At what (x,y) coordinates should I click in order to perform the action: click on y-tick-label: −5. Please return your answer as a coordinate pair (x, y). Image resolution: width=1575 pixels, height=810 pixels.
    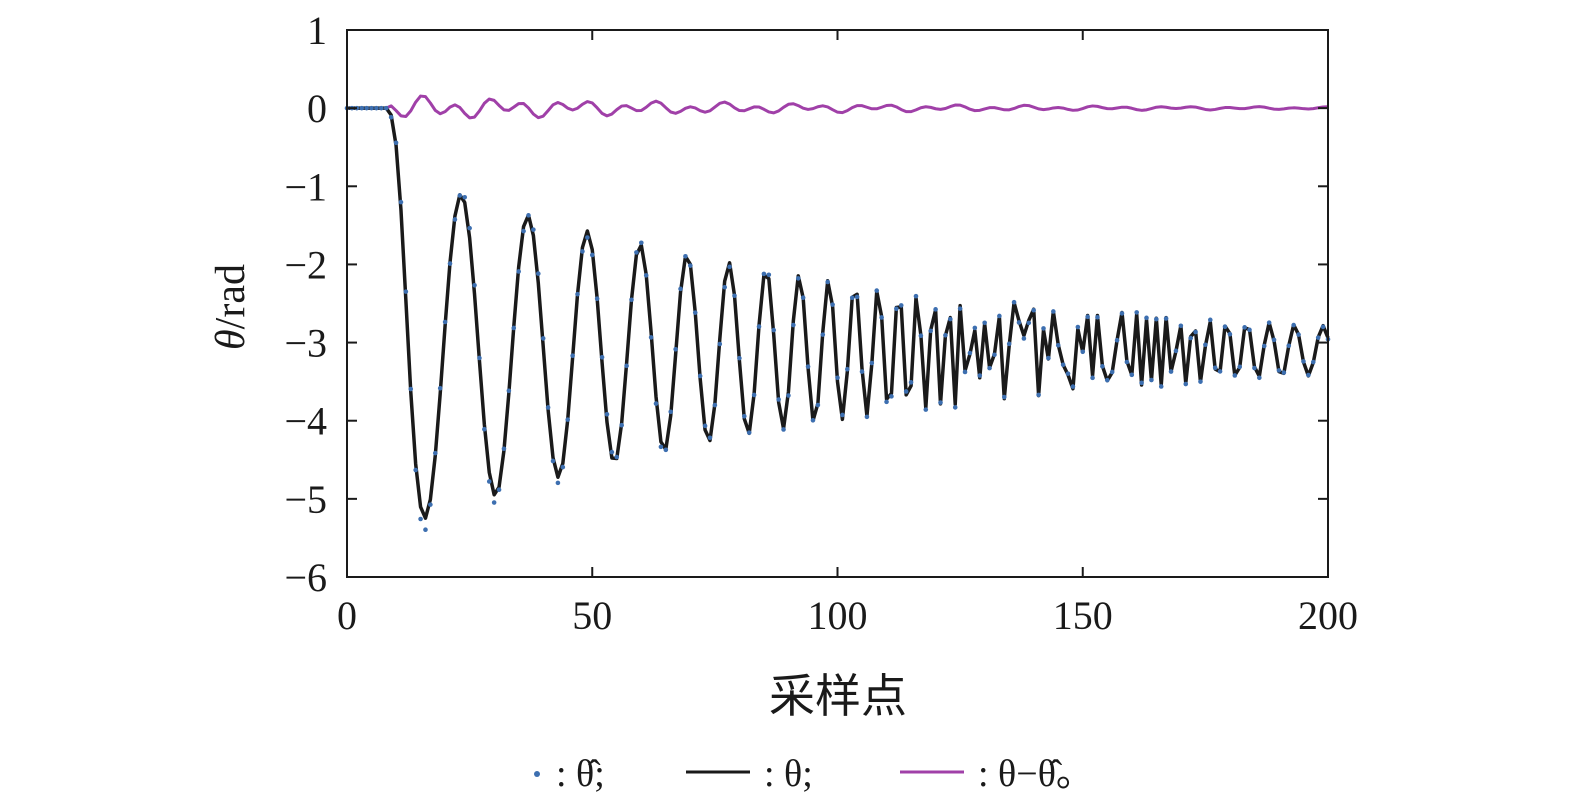
    Looking at the image, I should click on (305, 499).